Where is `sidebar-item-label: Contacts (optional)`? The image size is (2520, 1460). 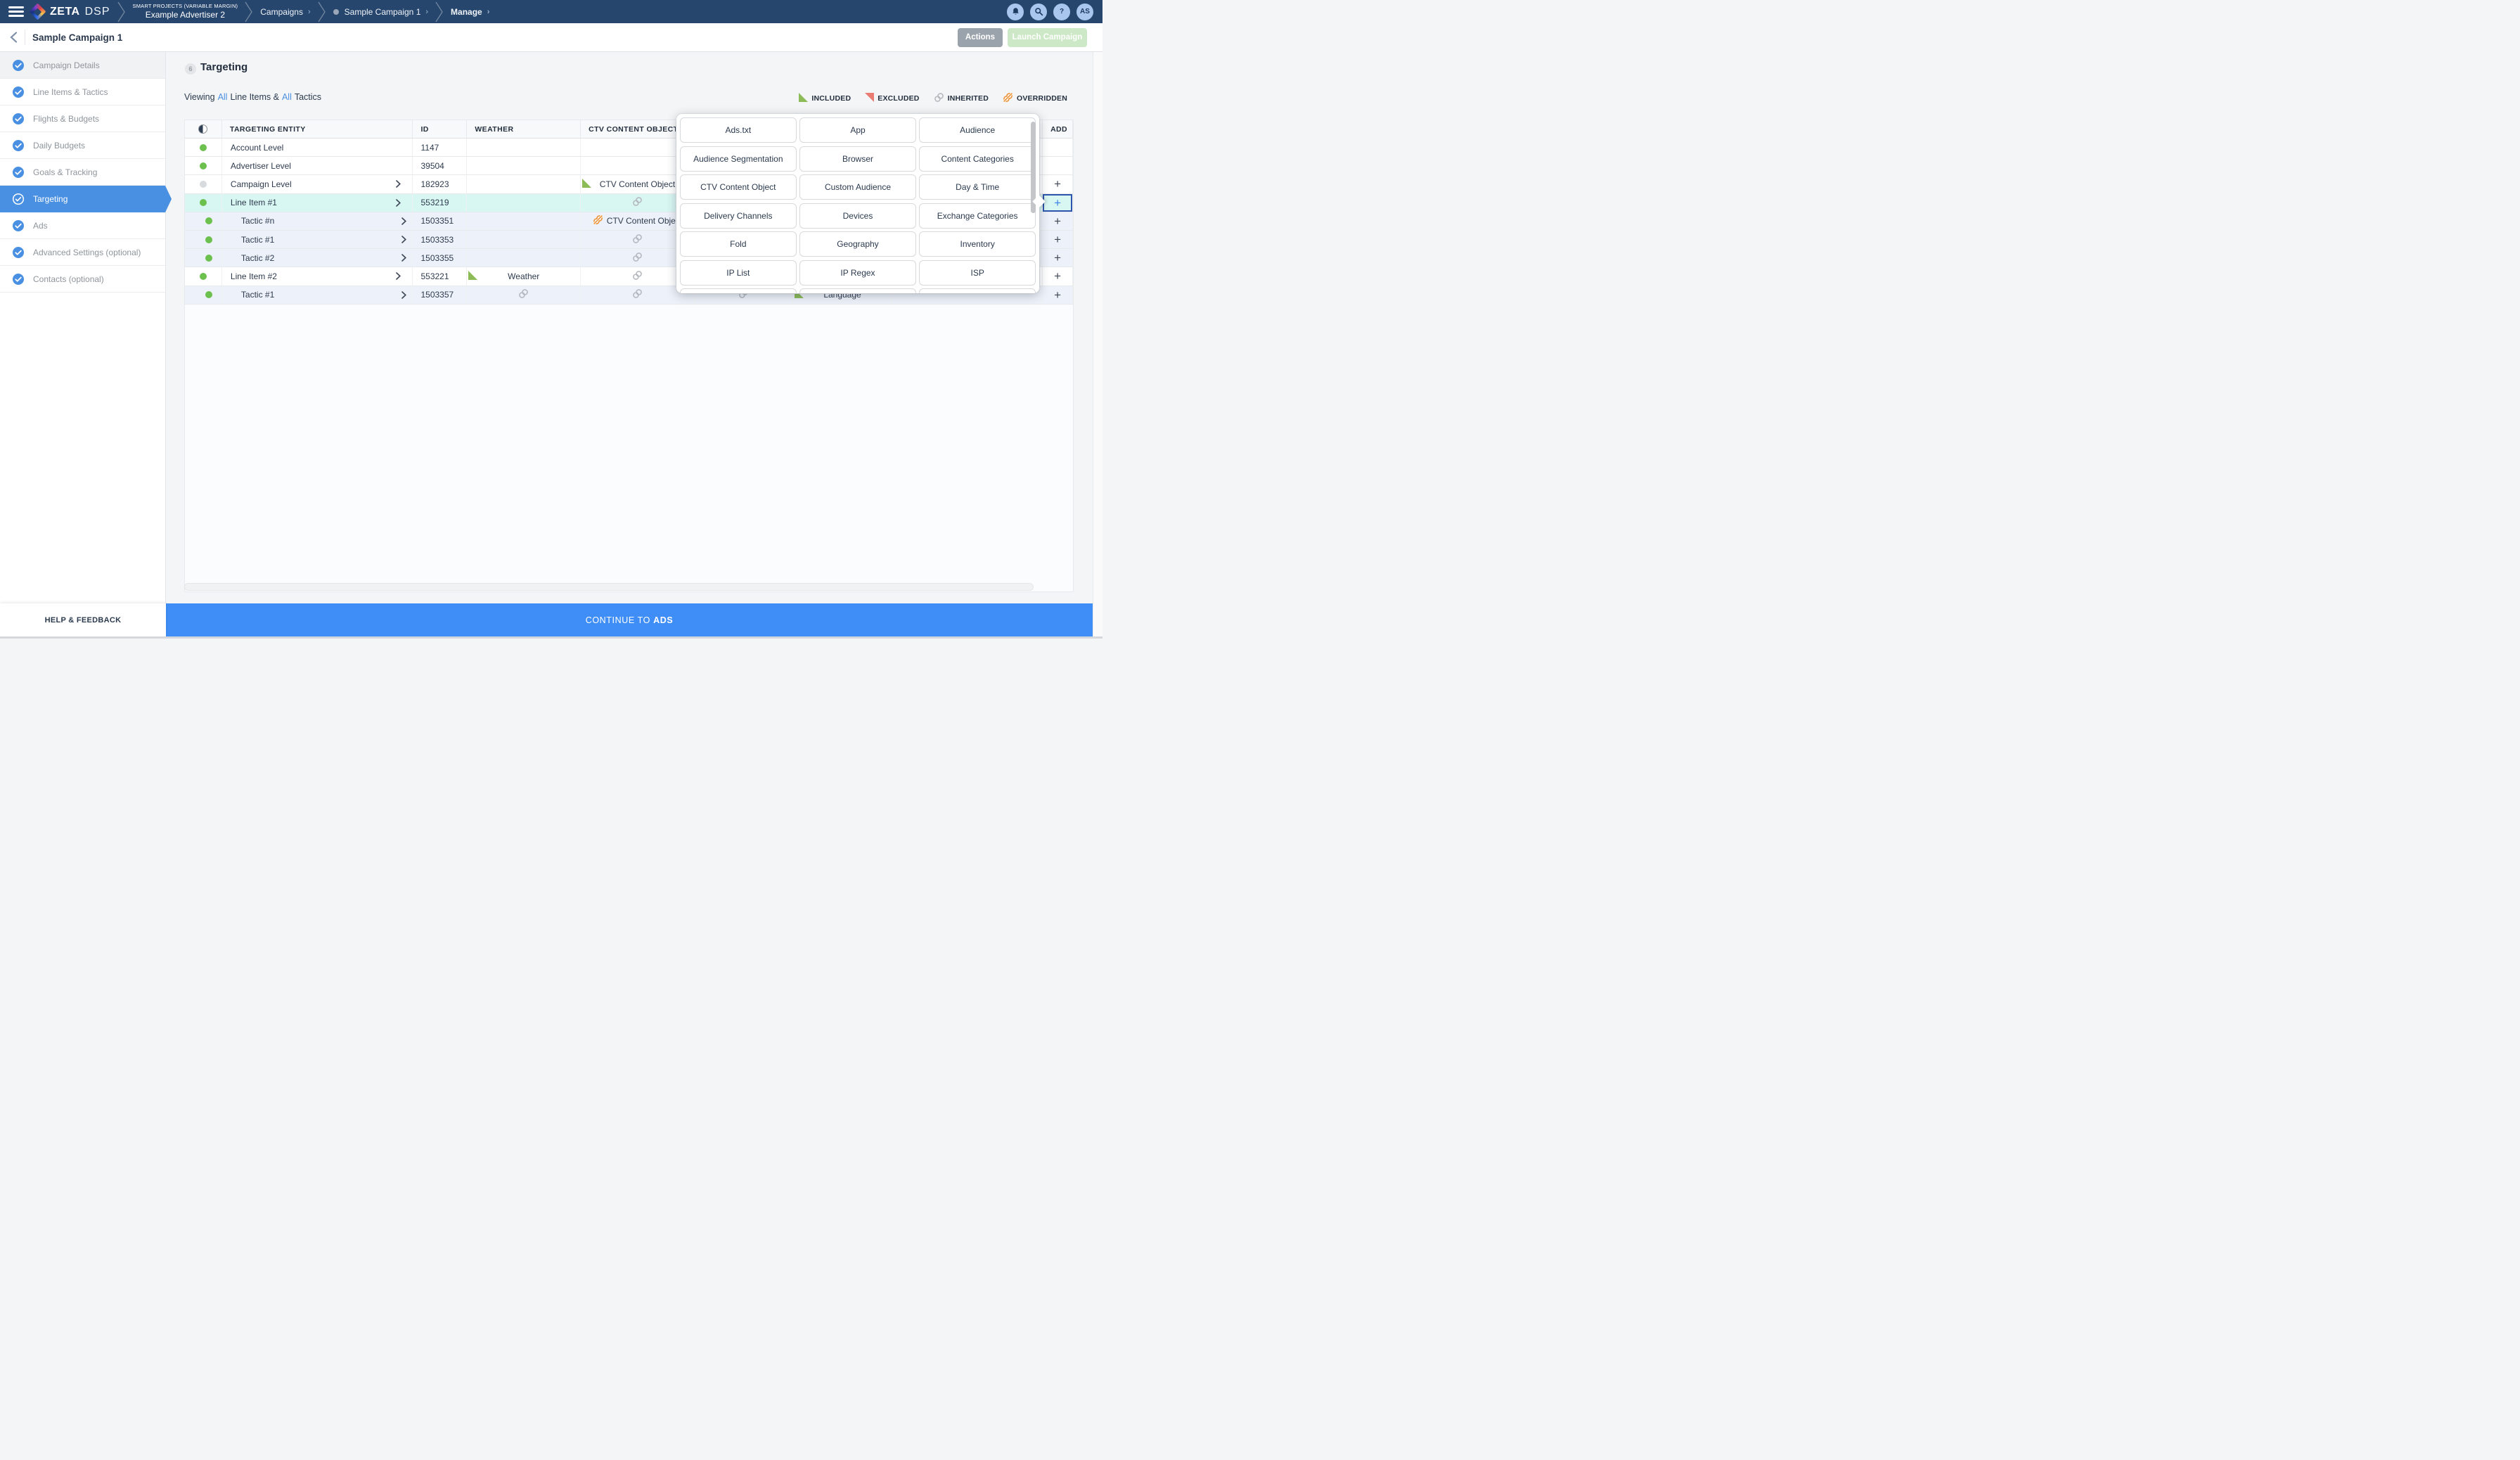
sidebar-item-label: Contacts (optional) is located at coordinates (68, 279).